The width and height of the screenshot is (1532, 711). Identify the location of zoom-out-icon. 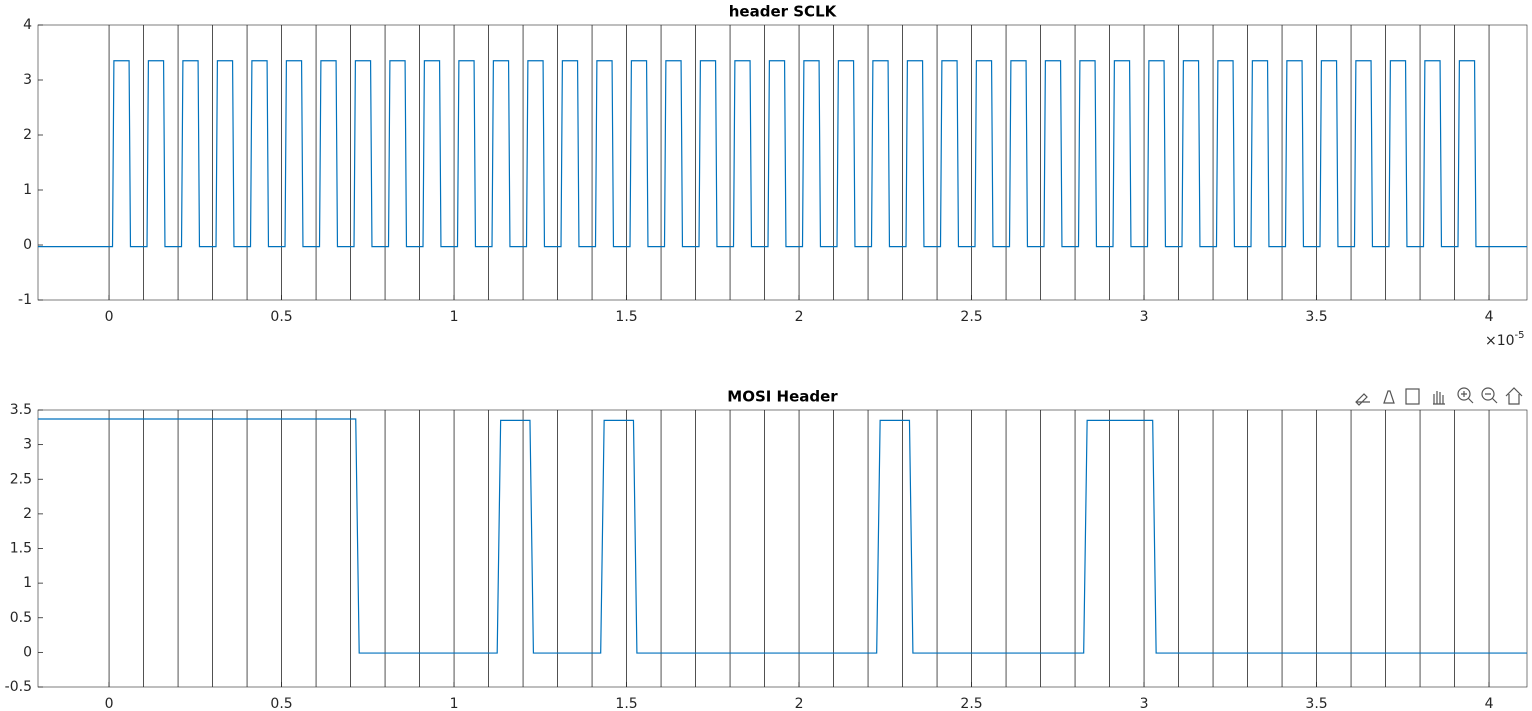
(1488, 394).